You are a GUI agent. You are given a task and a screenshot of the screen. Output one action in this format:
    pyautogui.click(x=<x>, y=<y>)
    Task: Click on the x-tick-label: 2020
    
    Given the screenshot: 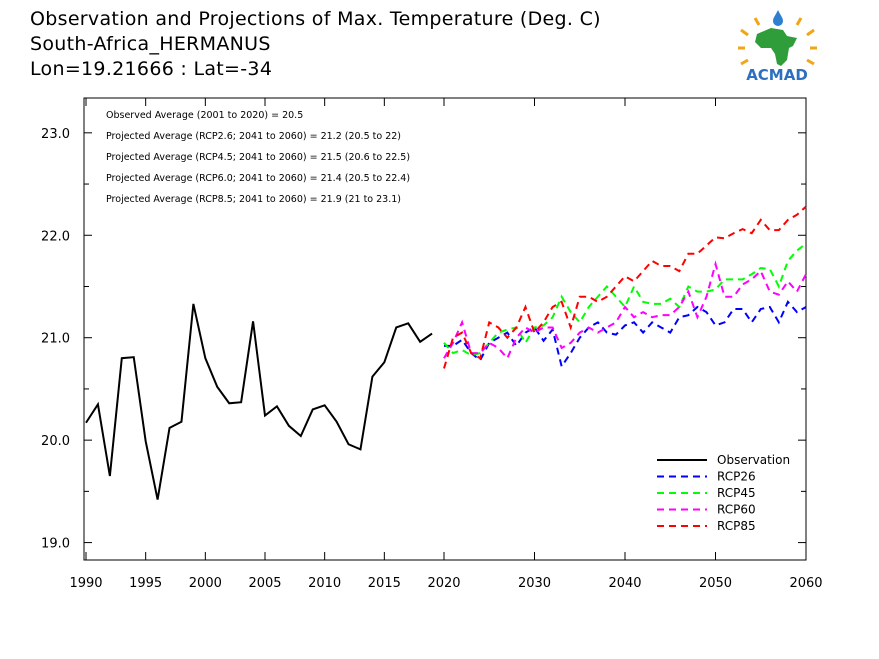 What is the action you would take?
    pyautogui.click(x=443, y=583)
    